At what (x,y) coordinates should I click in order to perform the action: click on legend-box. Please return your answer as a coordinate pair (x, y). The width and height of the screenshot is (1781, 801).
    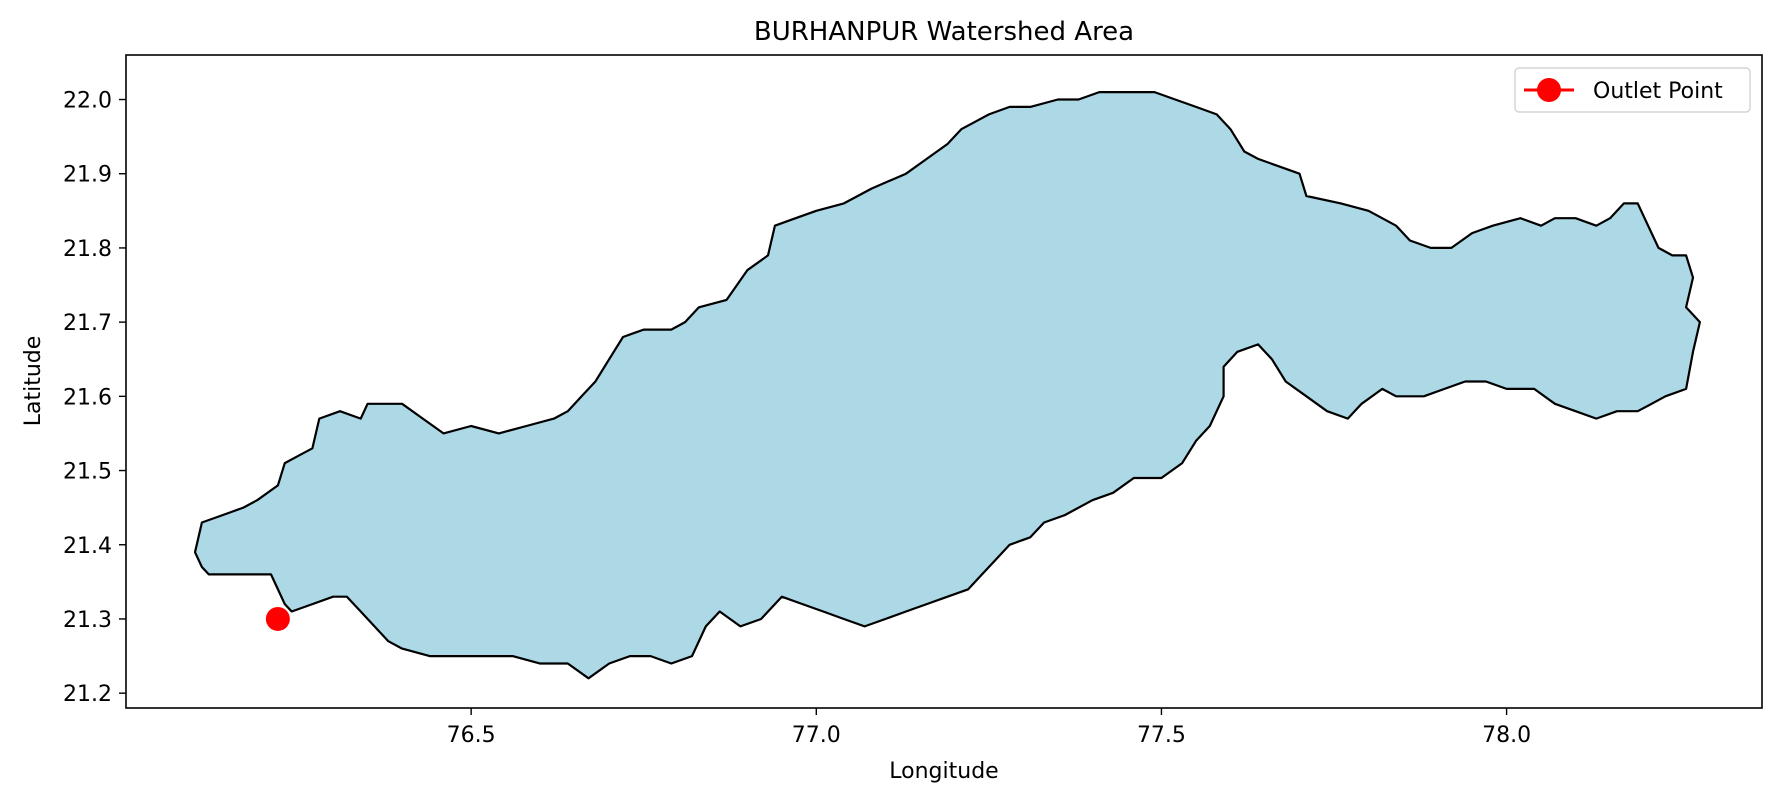
    Looking at the image, I should click on (1632, 90).